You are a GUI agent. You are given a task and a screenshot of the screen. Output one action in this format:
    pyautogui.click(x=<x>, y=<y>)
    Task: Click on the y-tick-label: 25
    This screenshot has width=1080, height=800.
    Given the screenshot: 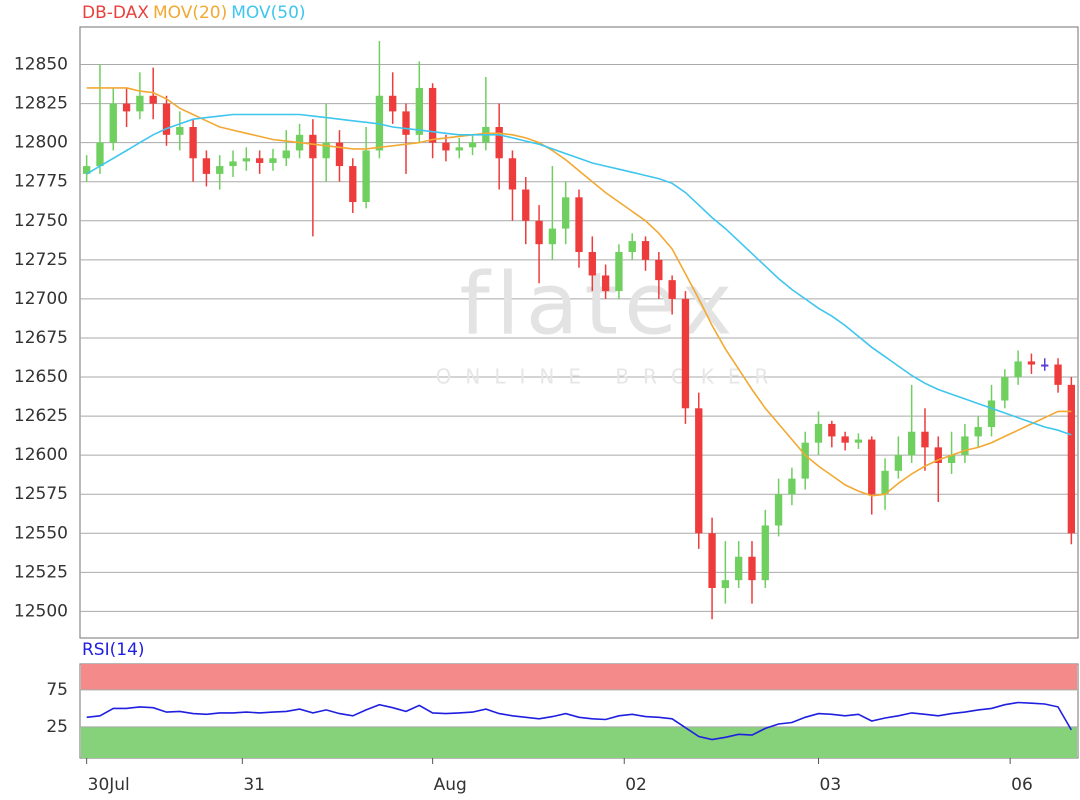 What is the action you would take?
    pyautogui.click(x=57, y=727)
    